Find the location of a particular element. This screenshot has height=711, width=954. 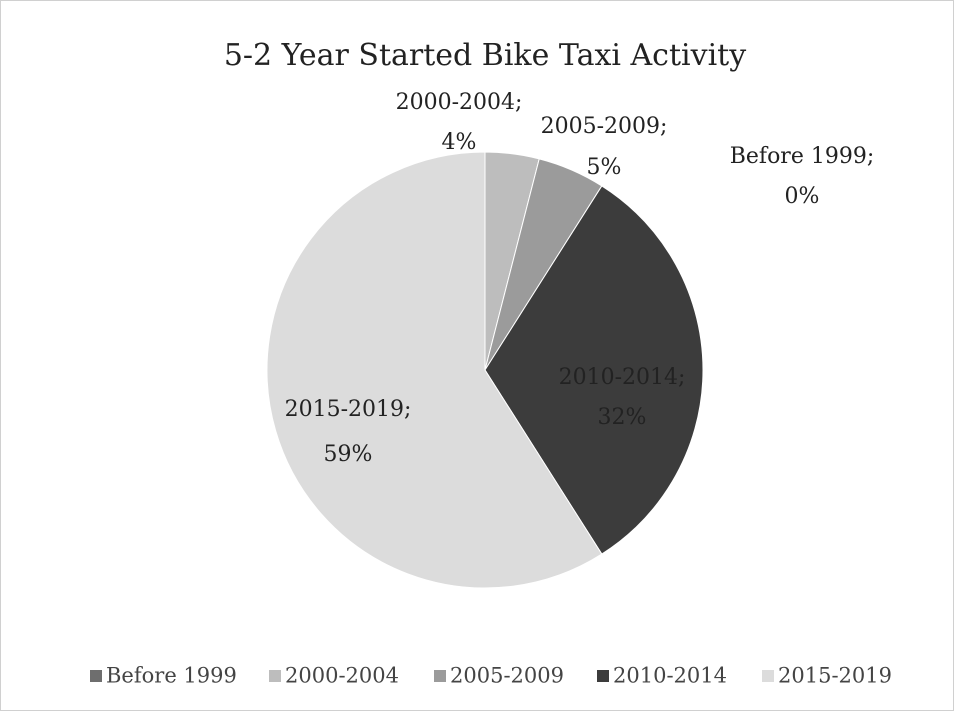

legend-label: 2010-2014 is located at coordinates (670, 676).